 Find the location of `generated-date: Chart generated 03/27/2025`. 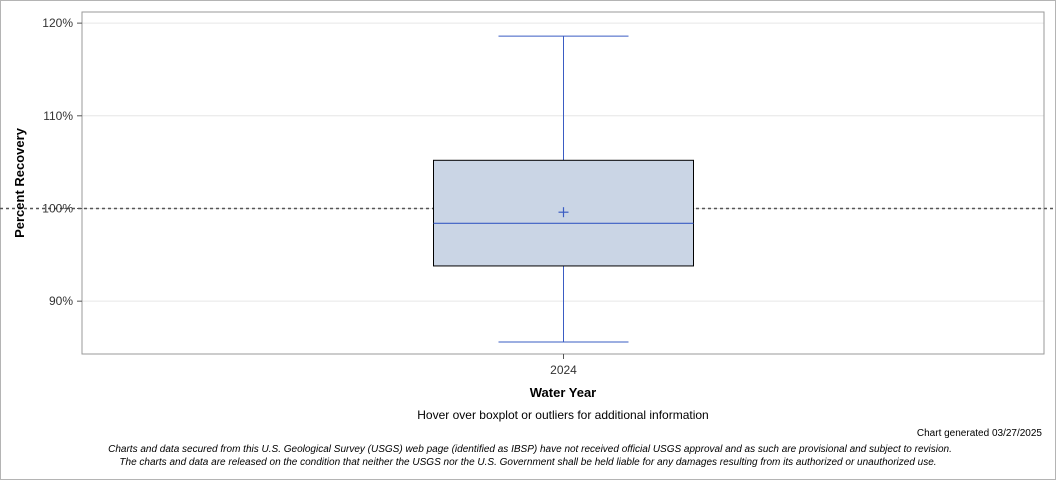

generated-date: Chart generated 03/27/2025 is located at coordinates (979, 433).